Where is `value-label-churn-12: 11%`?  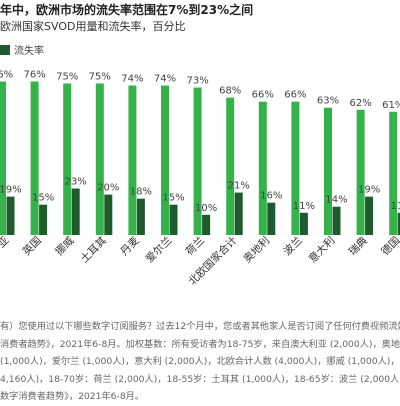 value-label-churn-12: 11% is located at coordinates (395, 206).